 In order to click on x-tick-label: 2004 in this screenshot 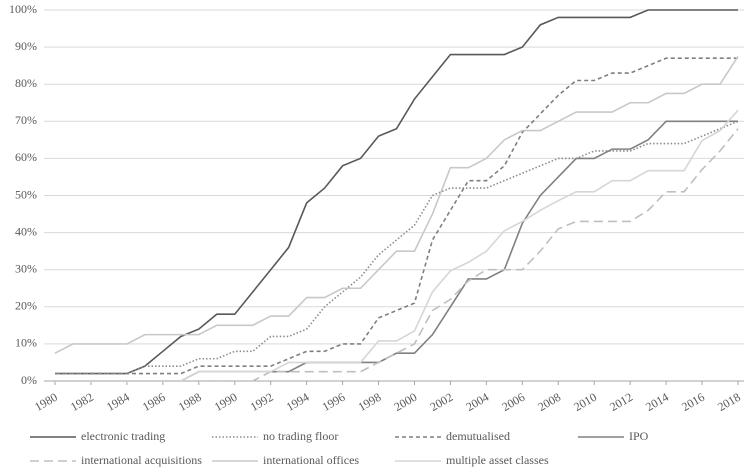, I will do `click(477, 402)`.